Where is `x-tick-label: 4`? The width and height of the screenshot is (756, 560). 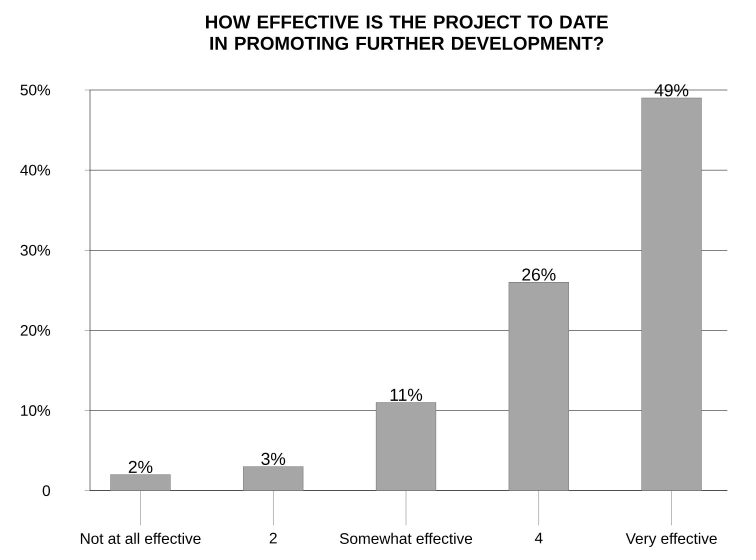
x-tick-label: 4 is located at coordinates (538, 538).